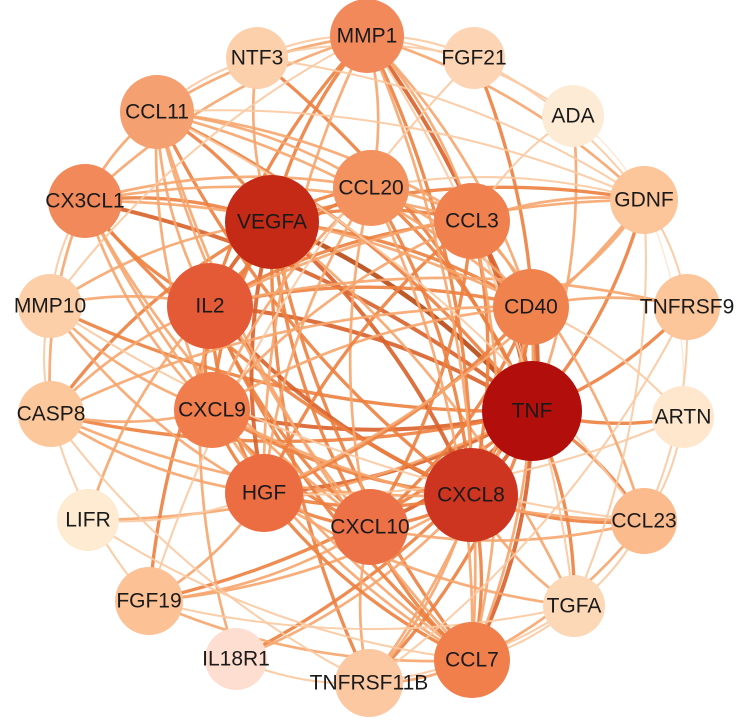  I want to click on node-label: HGF, so click(264, 493).